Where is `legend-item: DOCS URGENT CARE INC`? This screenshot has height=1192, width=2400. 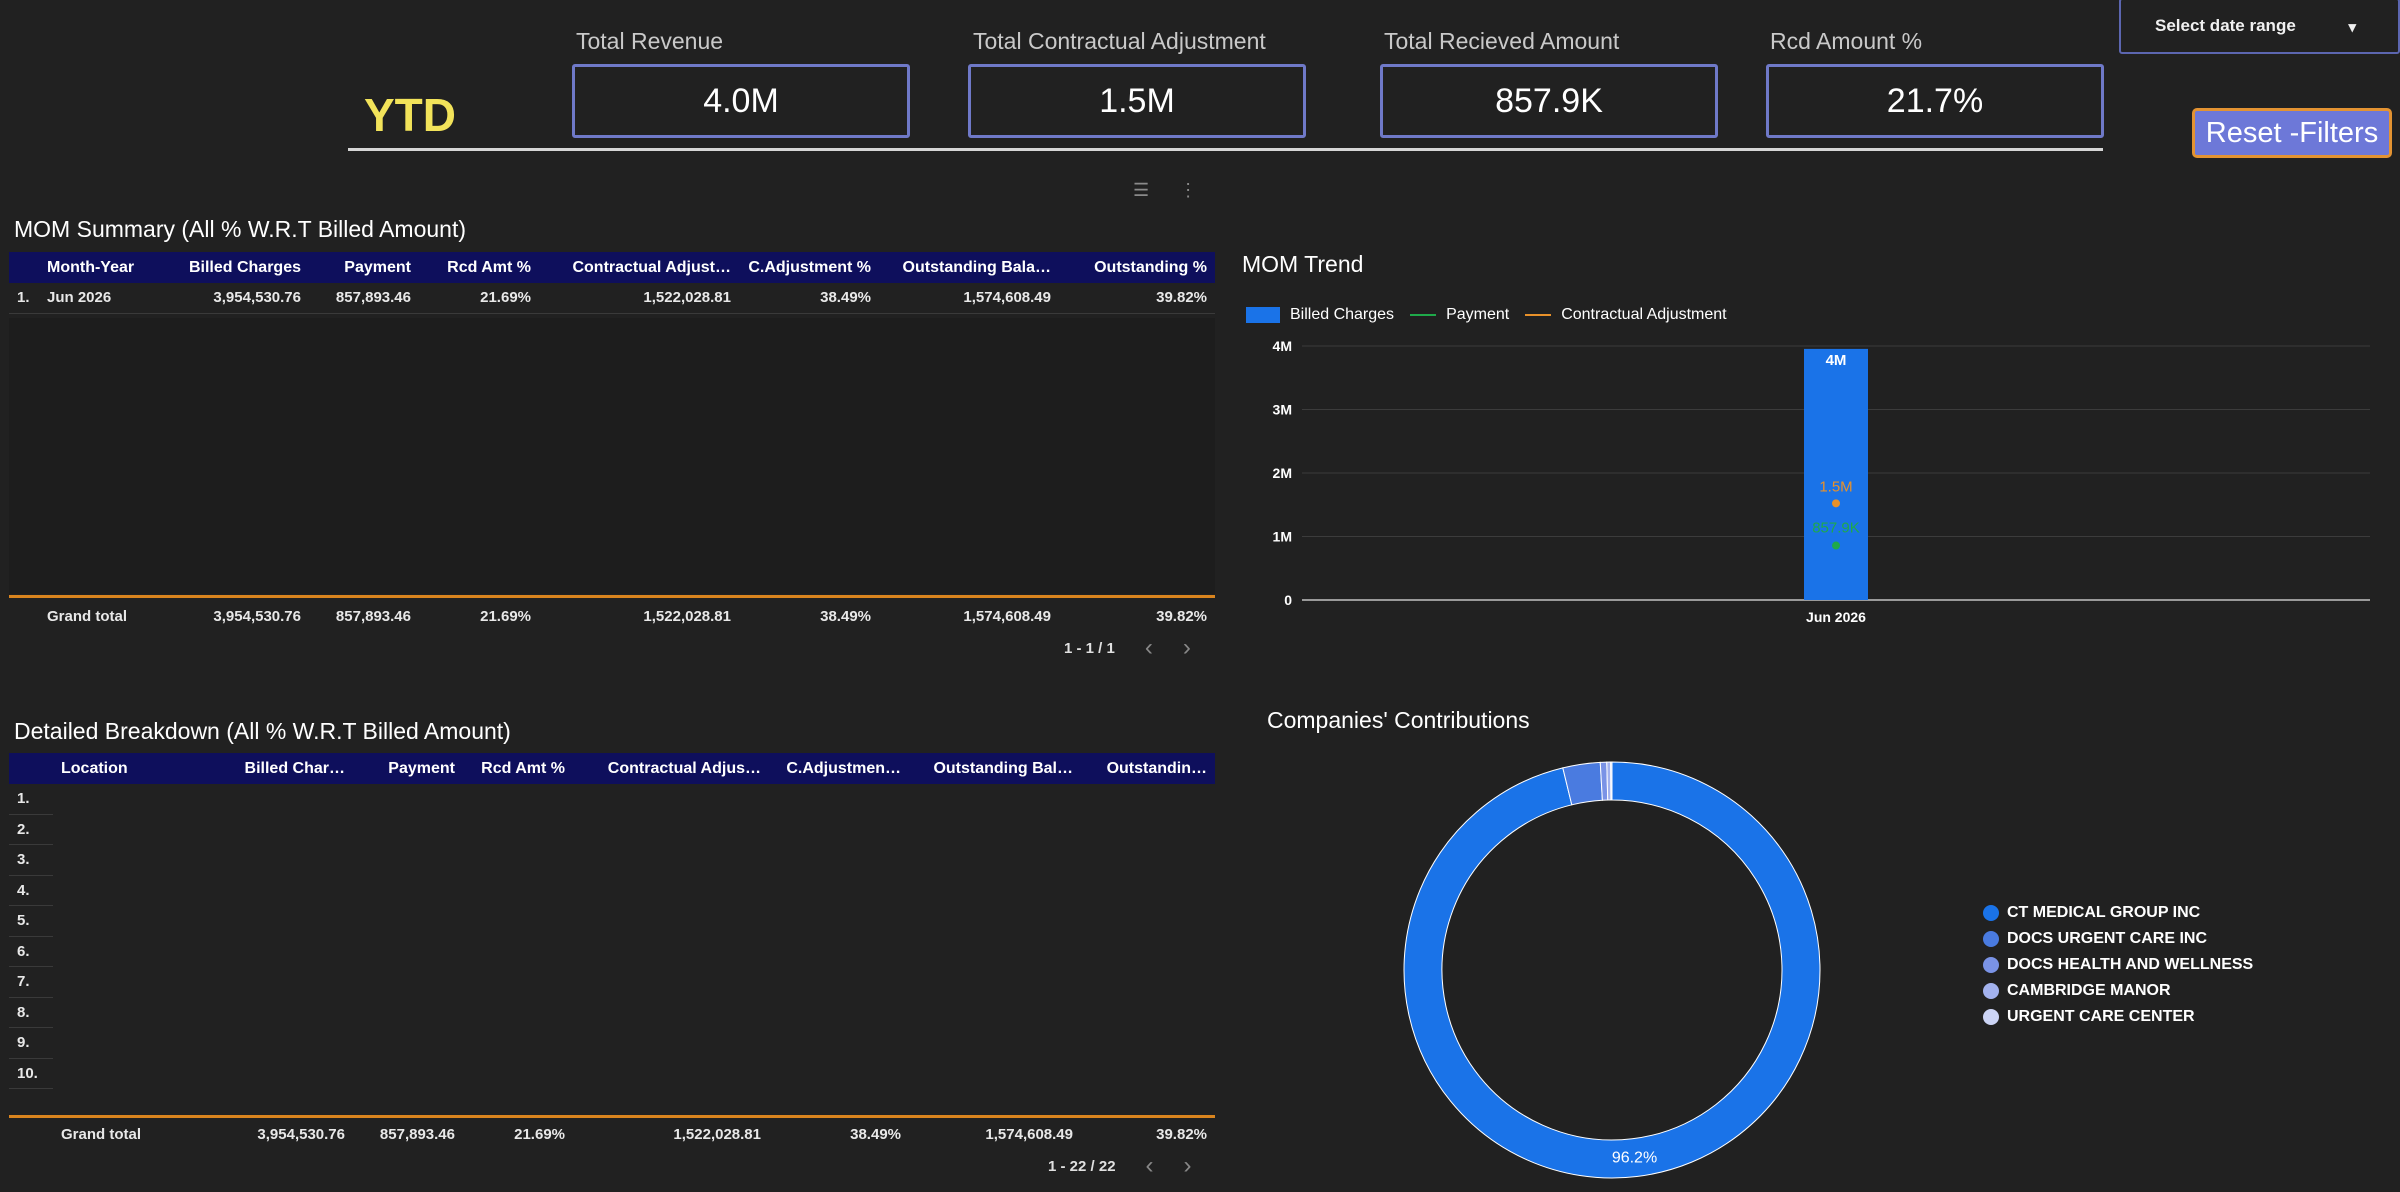 legend-item: DOCS URGENT CARE INC is located at coordinates (2118, 939).